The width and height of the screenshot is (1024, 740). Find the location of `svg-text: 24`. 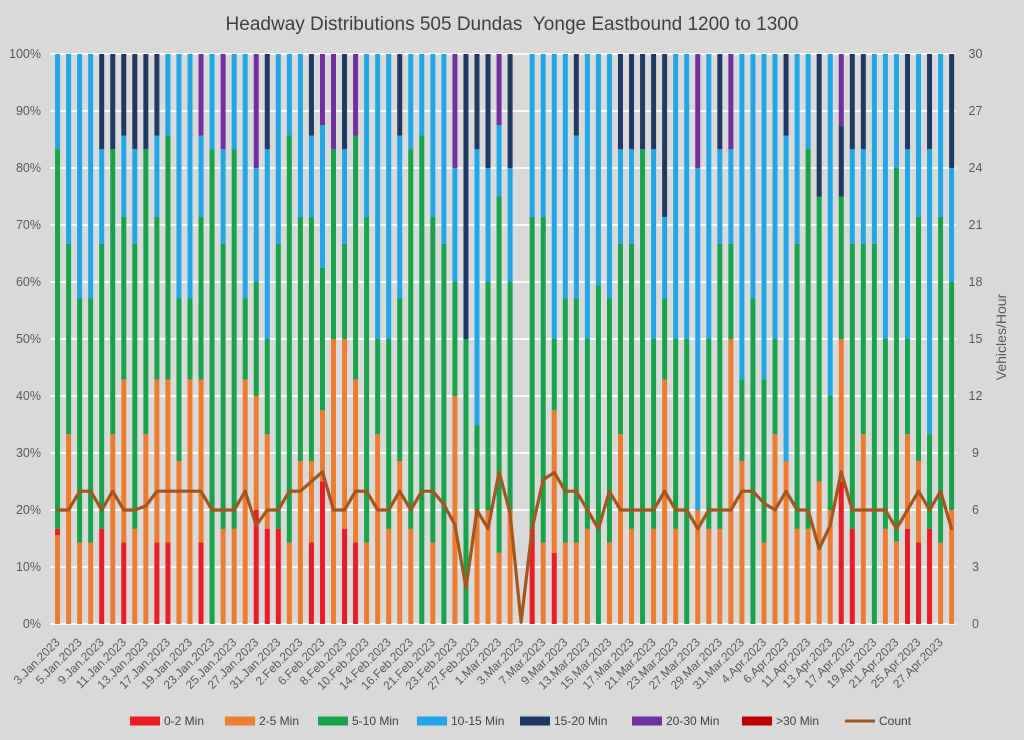

svg-text: 24 is located at coordinates (976, 168).